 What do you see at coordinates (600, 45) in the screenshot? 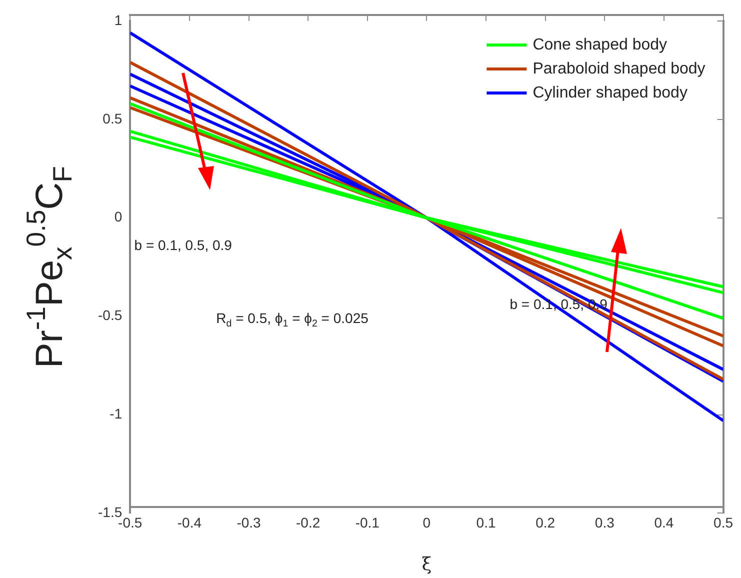
I see `legend-label: Cone shaped body` at bounding box center [600, 45].